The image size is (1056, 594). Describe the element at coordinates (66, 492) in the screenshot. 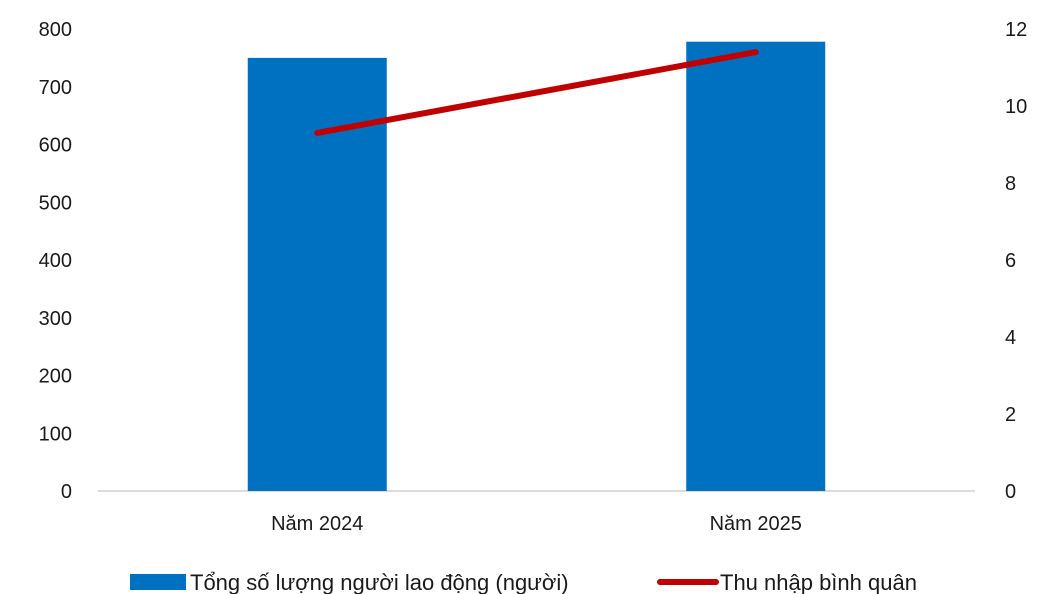

I see `left-tick-label: 0` at that location.